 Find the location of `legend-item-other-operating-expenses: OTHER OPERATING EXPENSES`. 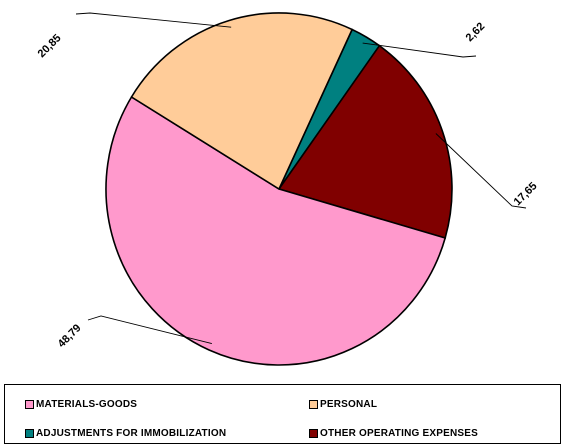

legend-item-other-operating-expenses: OTHER OPERATING EXPENSES is located at coordinates (393, 433).